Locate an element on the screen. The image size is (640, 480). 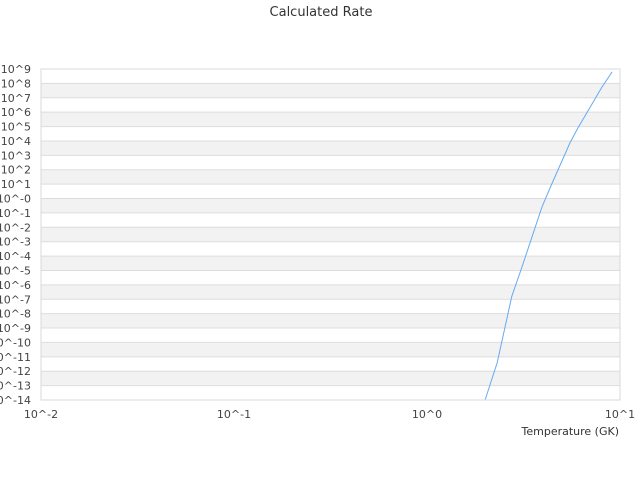
y-tick-label: 10^-6 is located at coordinates (15, 285).